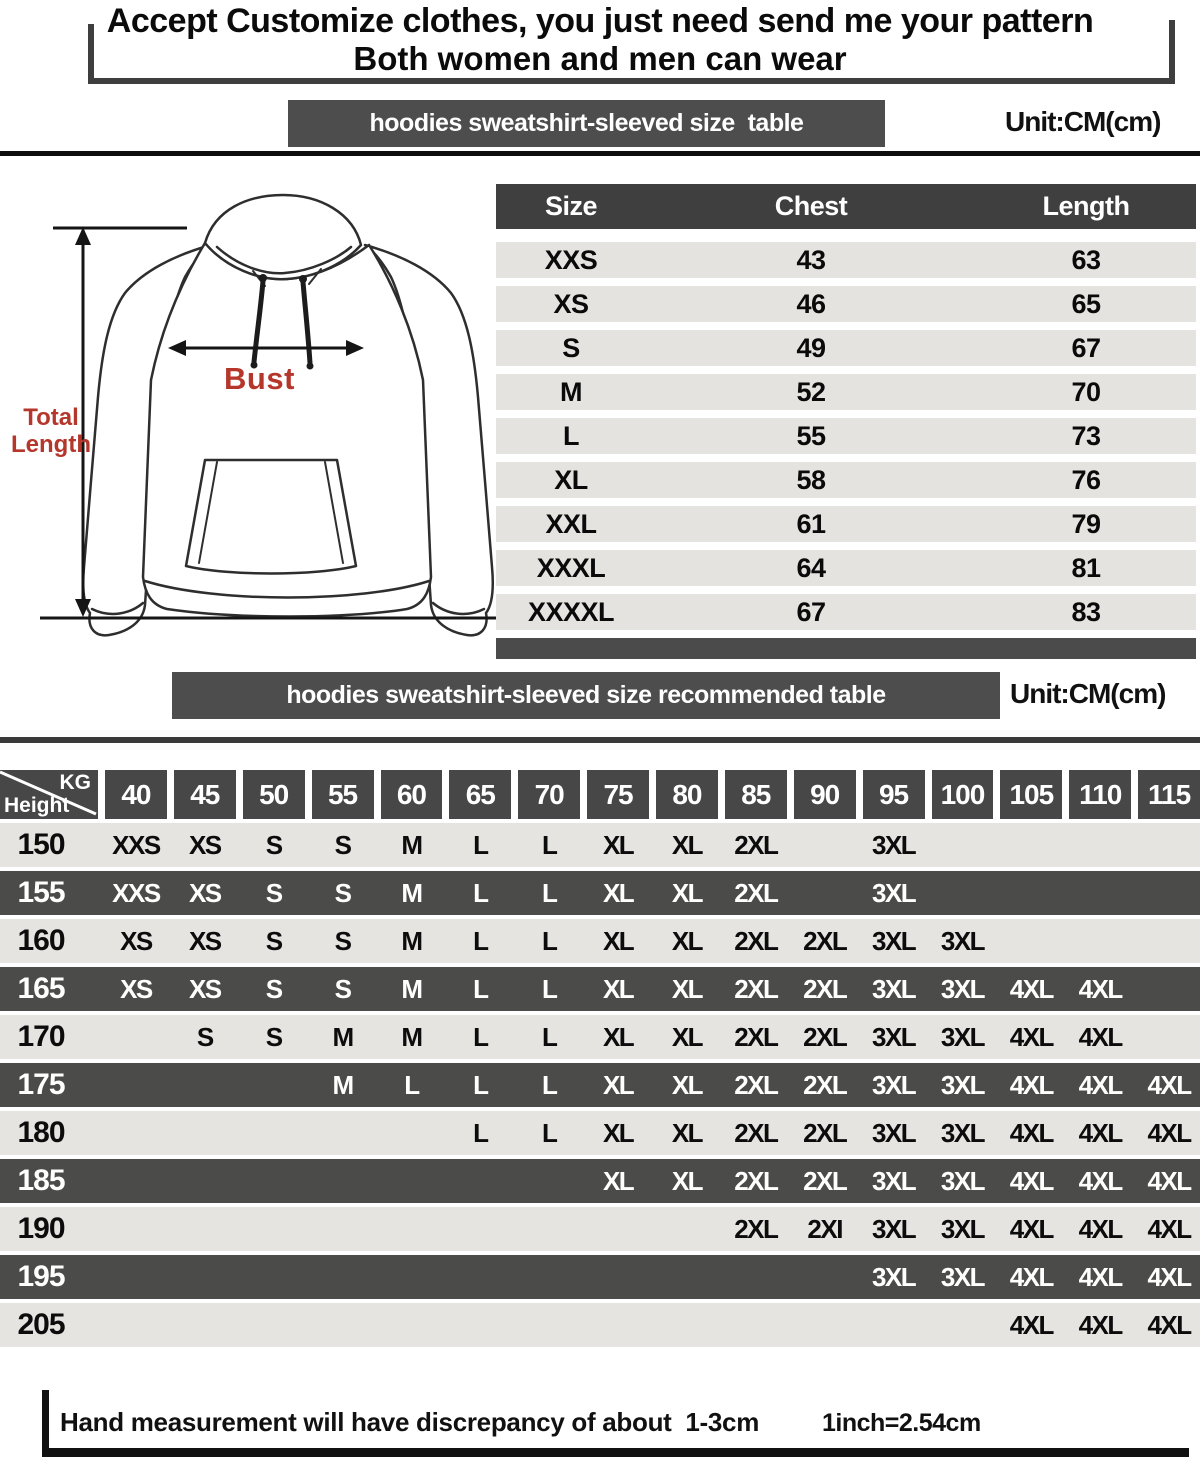 The image size is (1200, 1463). Describe the element at coordinates (45, 1420) in the screenshot. I see `footer-bracket-vertical` at that location.